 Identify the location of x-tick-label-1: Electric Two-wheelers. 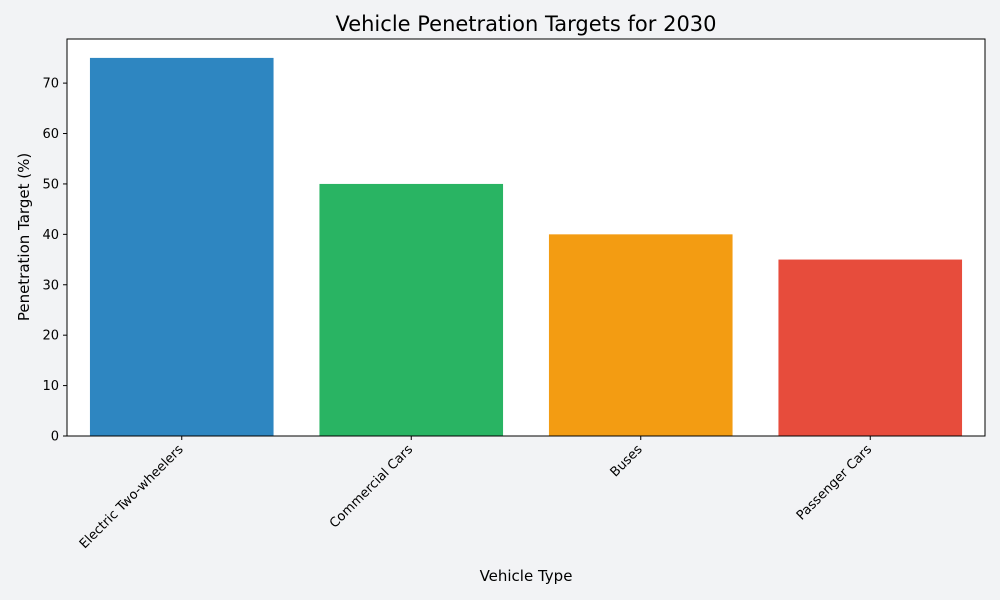
(132, 497).